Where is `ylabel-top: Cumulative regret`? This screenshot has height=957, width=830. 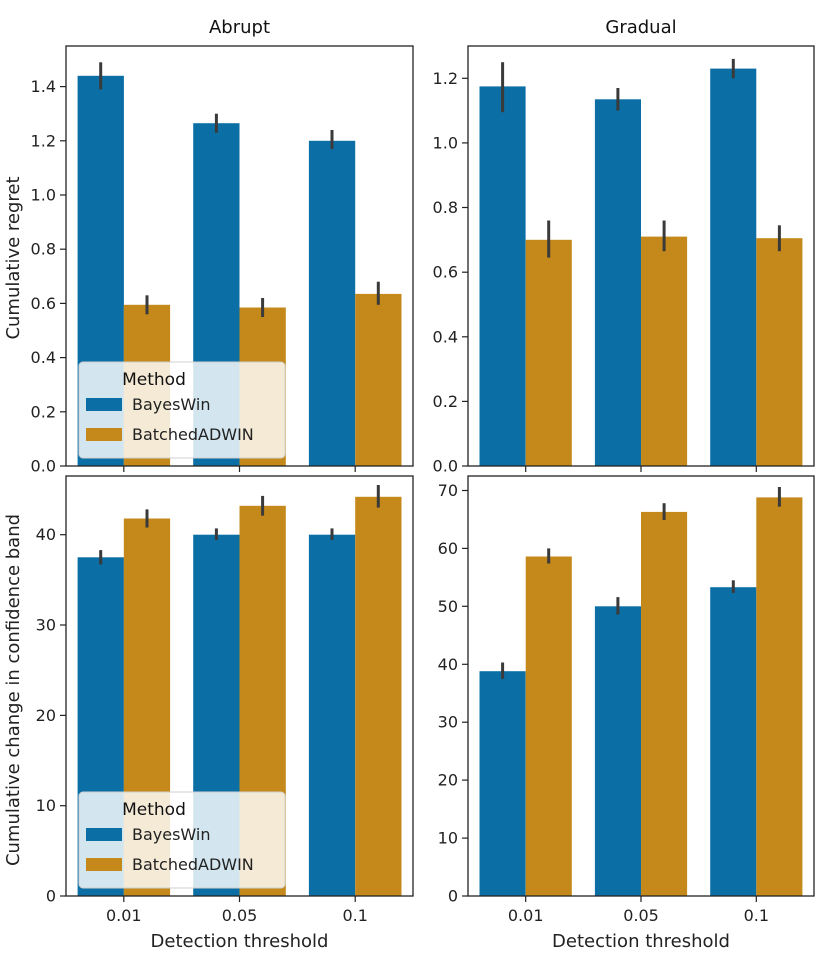
ylabel-top: Cumulative regret is located at coordinates (13, 257).